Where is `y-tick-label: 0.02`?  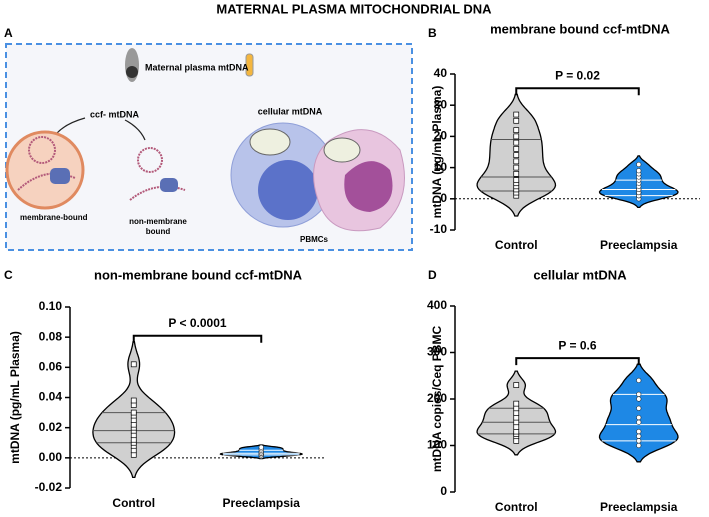
y-tick-label: 0.02 is located at coordinates (51, 427).